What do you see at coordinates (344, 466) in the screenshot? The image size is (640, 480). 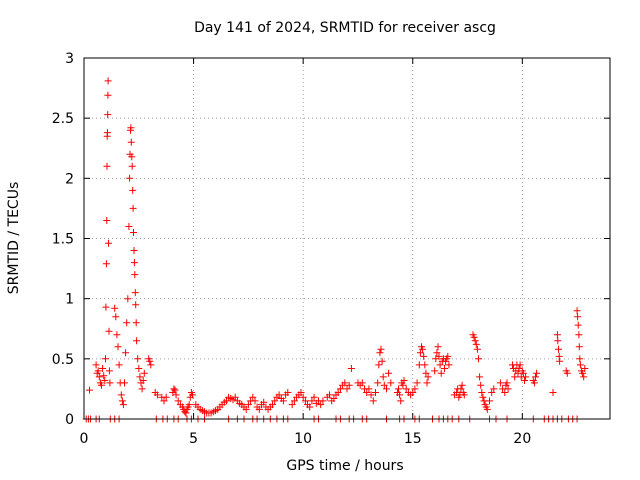 I see `x-axis-label: GPS time / hours` at bounding box center [344, 466].